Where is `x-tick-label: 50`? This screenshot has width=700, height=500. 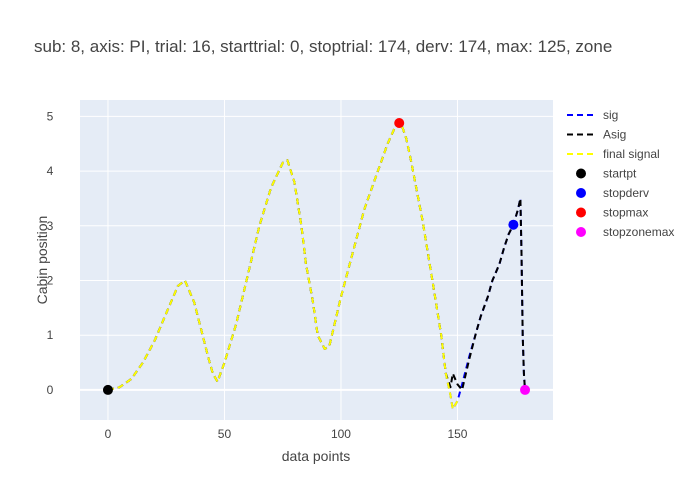 x-tick-label: 50 is located at coordinates (225, 434).